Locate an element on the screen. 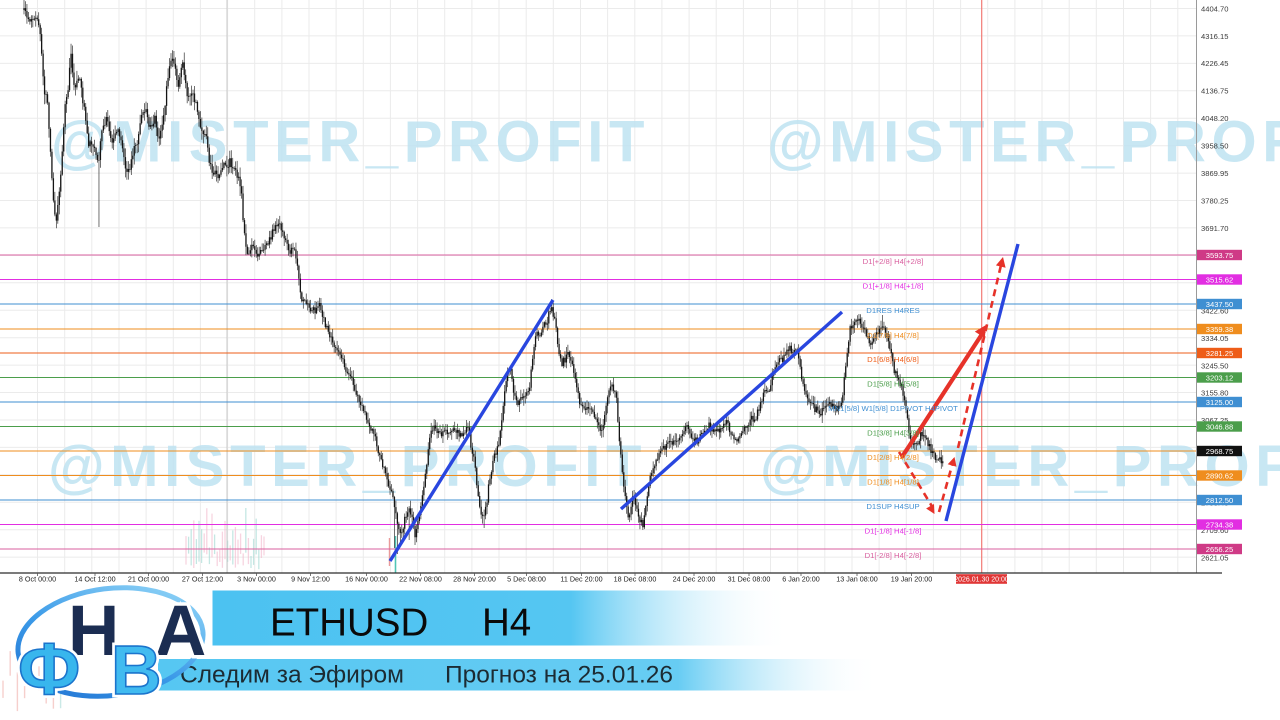 The width and height of the screenshot is (1280, 720). svg-text: 2621.05 is located at coordinates (1214, 558).